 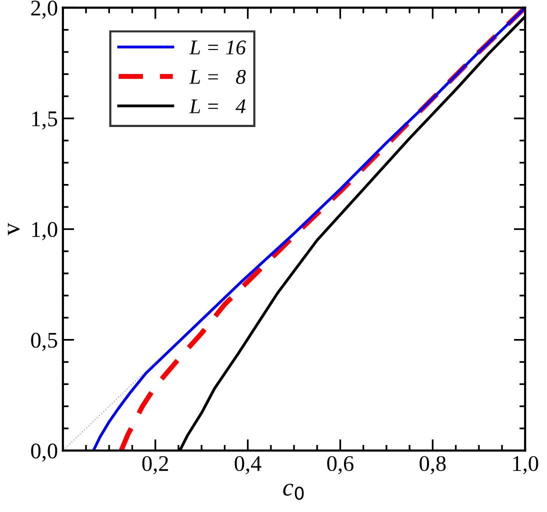 I want to click on y-tick-label: 2,0, so click(x=44, y=9).